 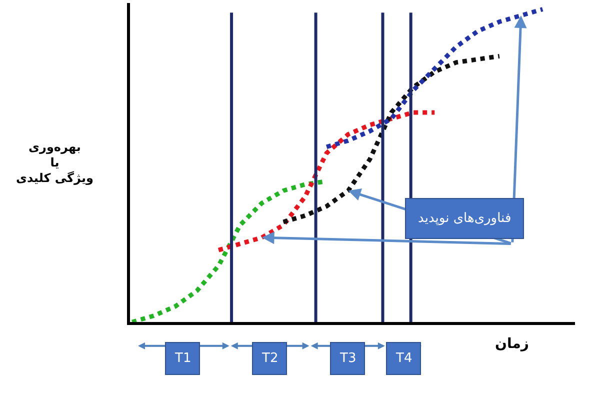 I want to click on y-axis-title: بهره‌وری یا ویژگی کلیدی, so click(x=55, y=163).